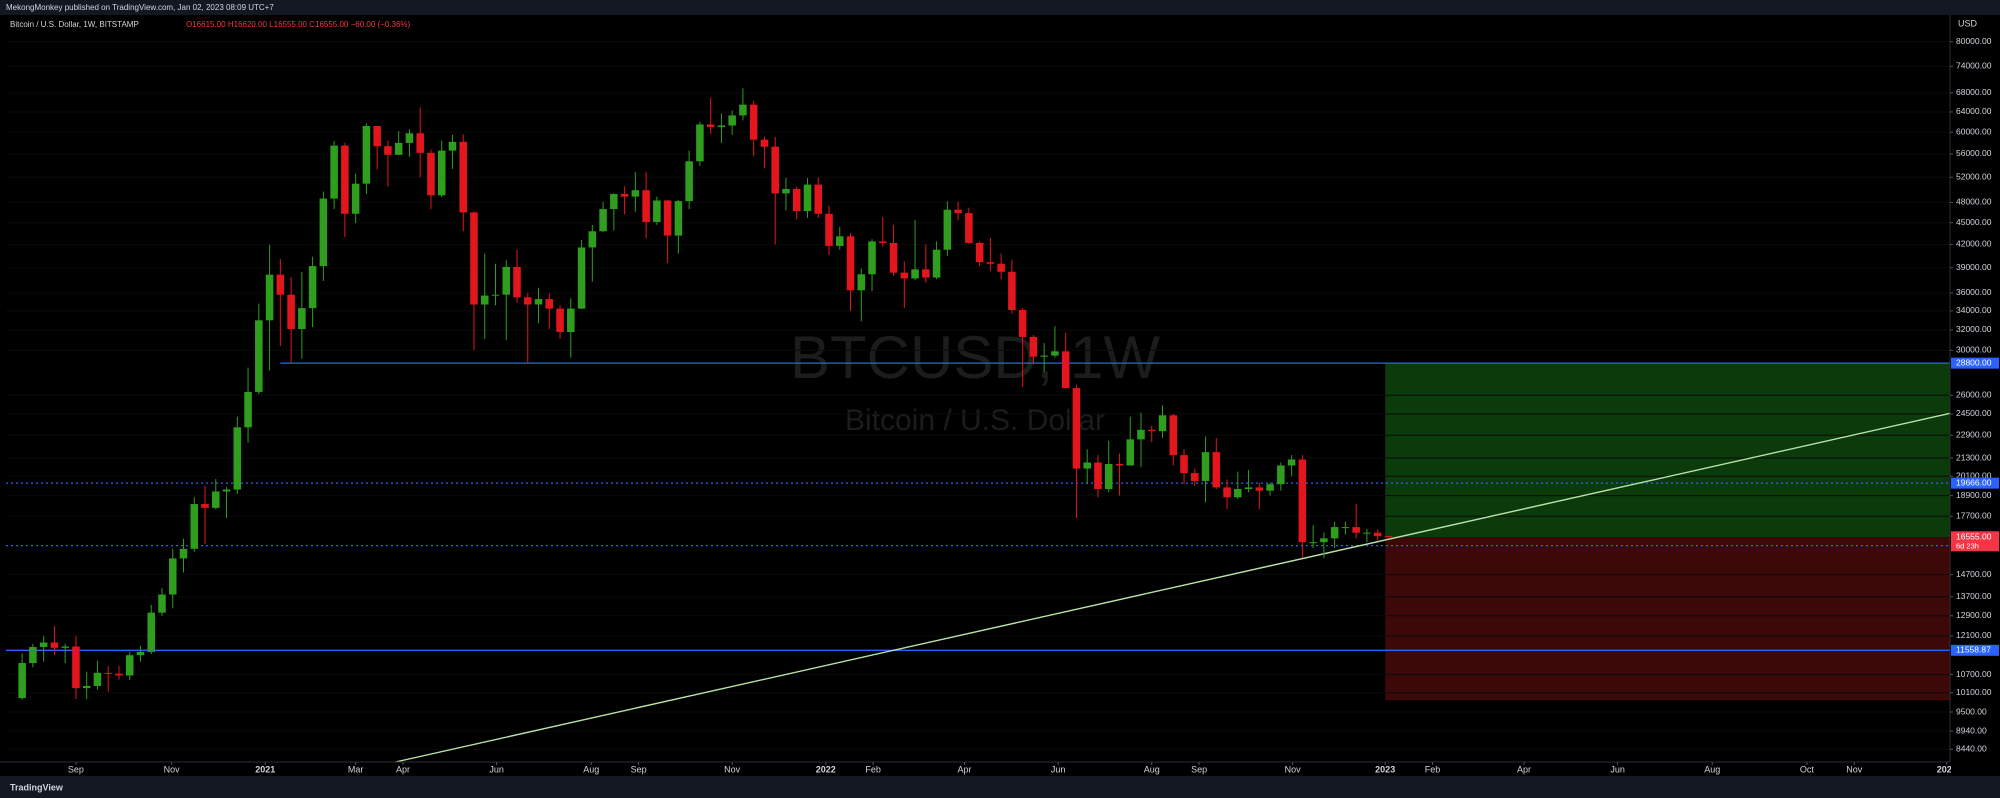  Describe the element at coordinates (1000, 787) in the screenshot. I see `bottom-bar` at that location.